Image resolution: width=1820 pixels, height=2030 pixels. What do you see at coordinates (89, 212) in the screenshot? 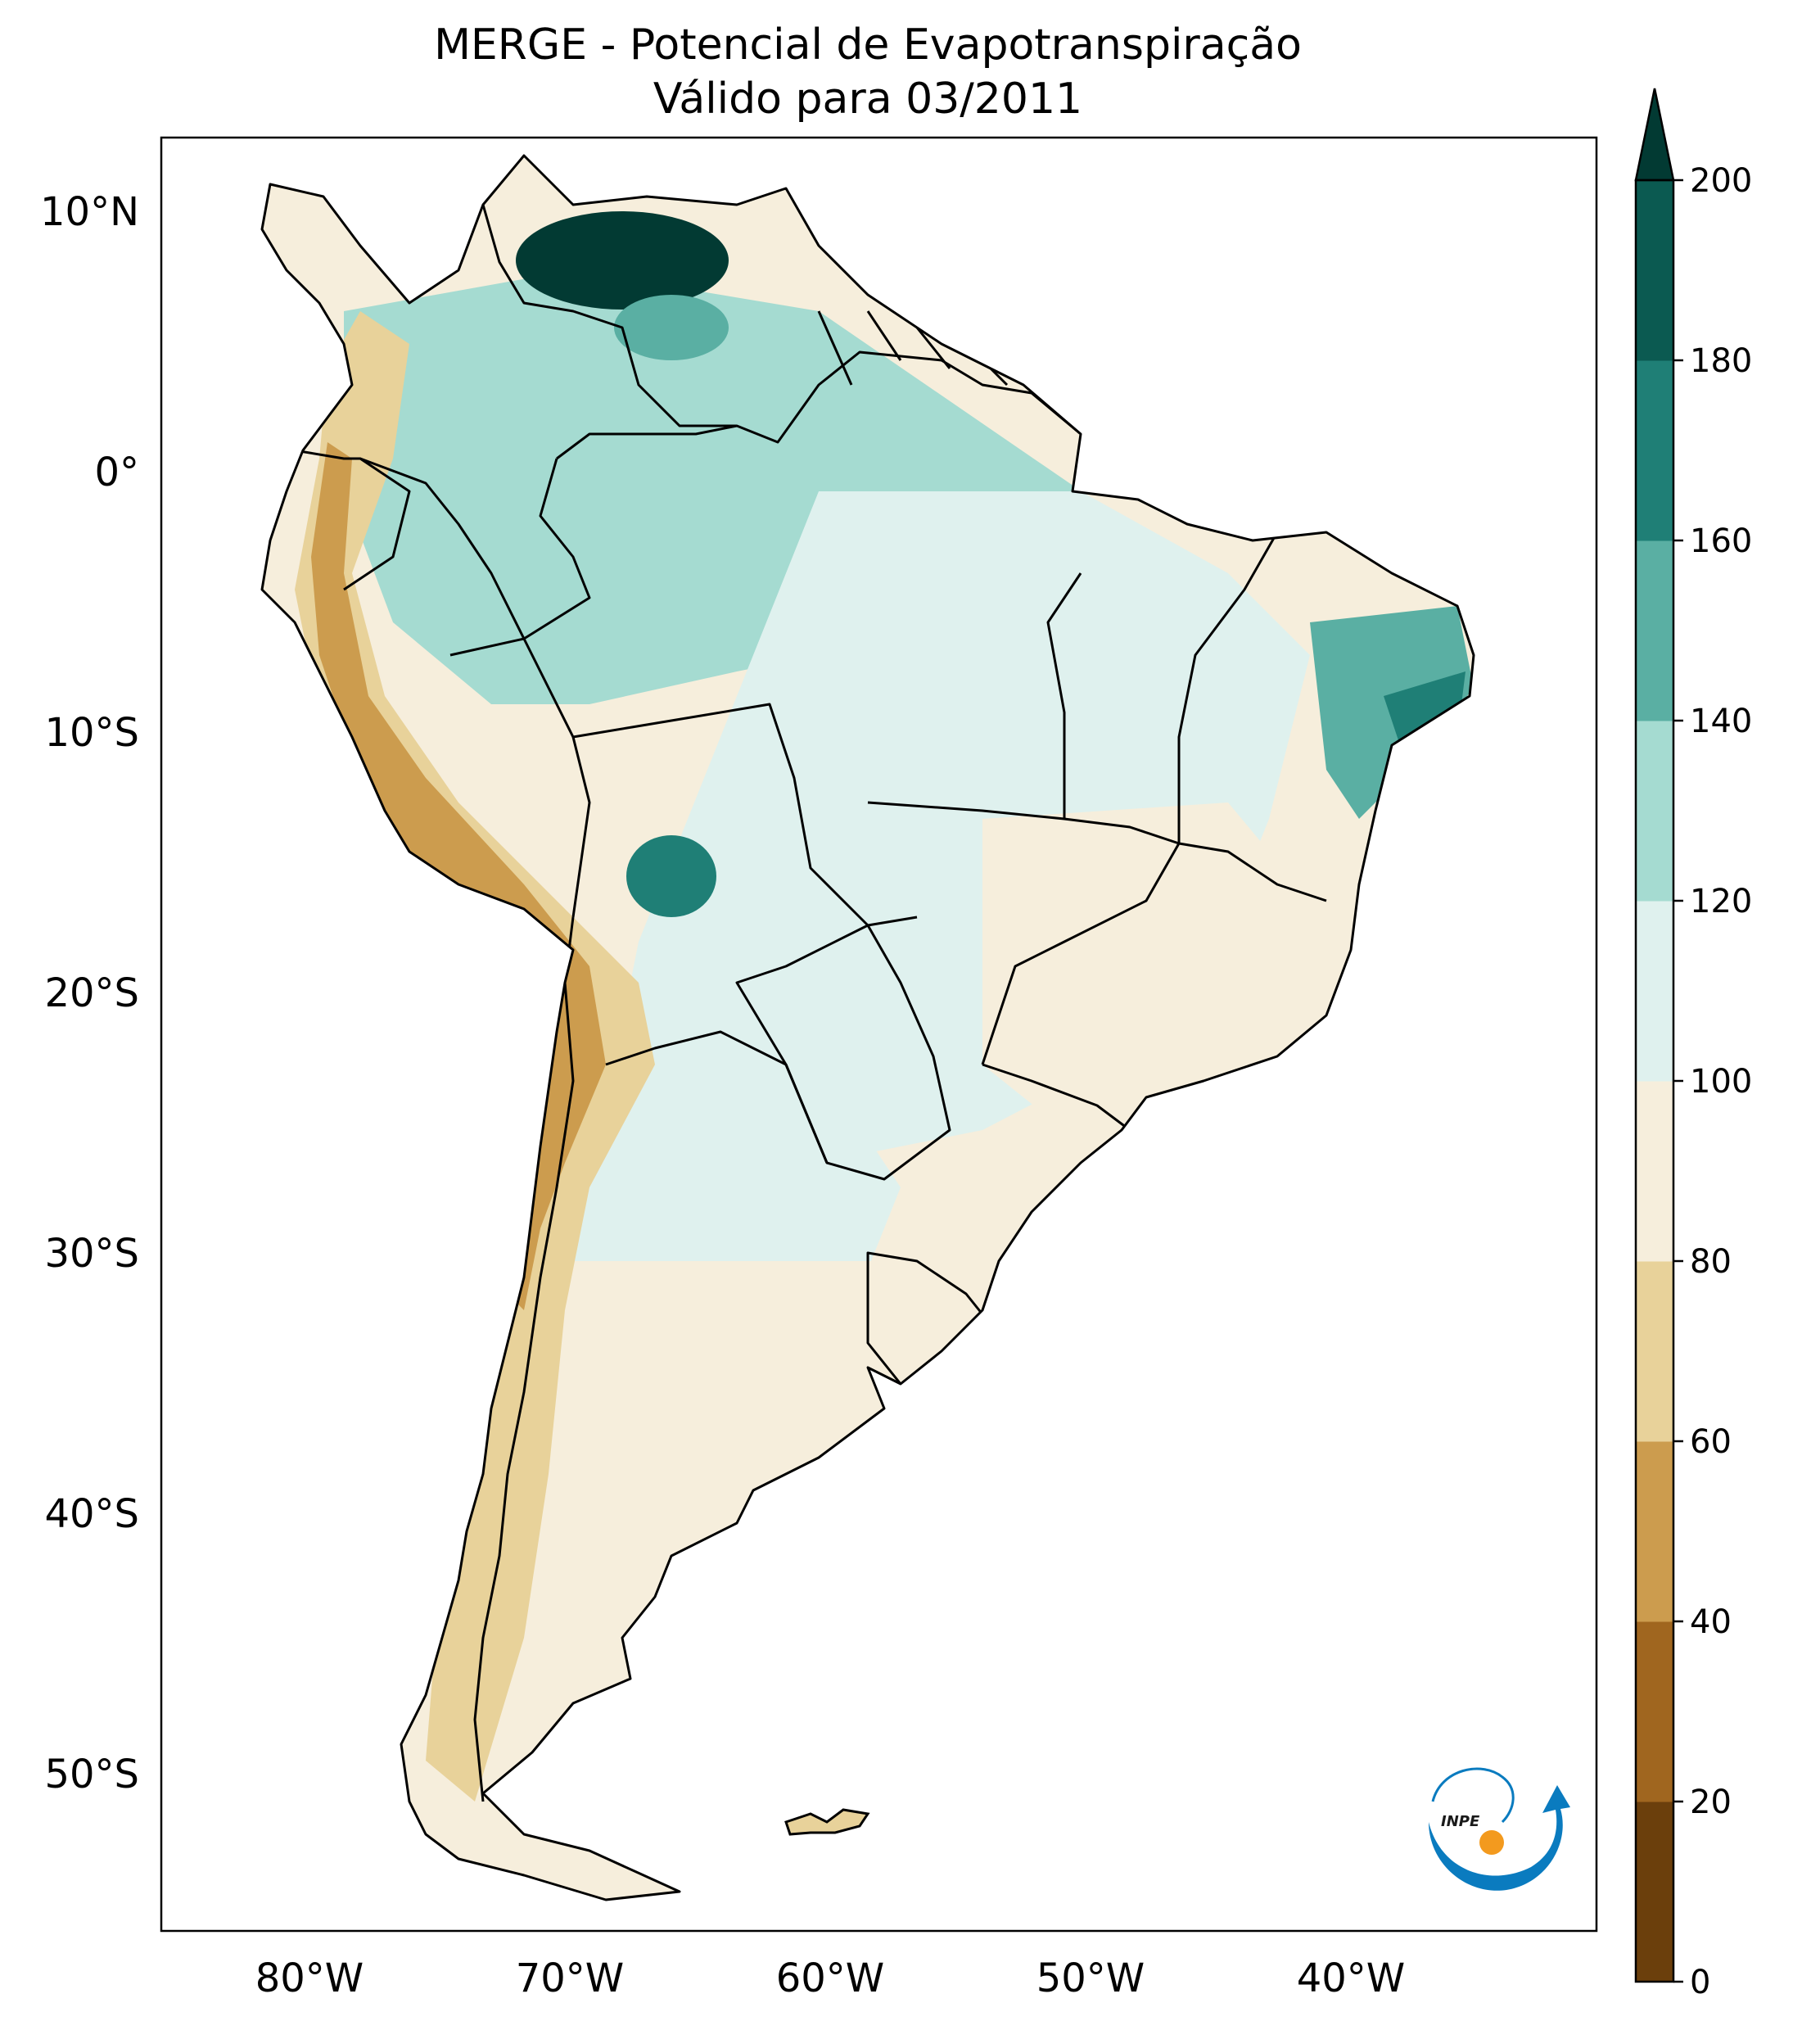
I see `lat-label-10n: 10°N` at bounding box center [89, 212].